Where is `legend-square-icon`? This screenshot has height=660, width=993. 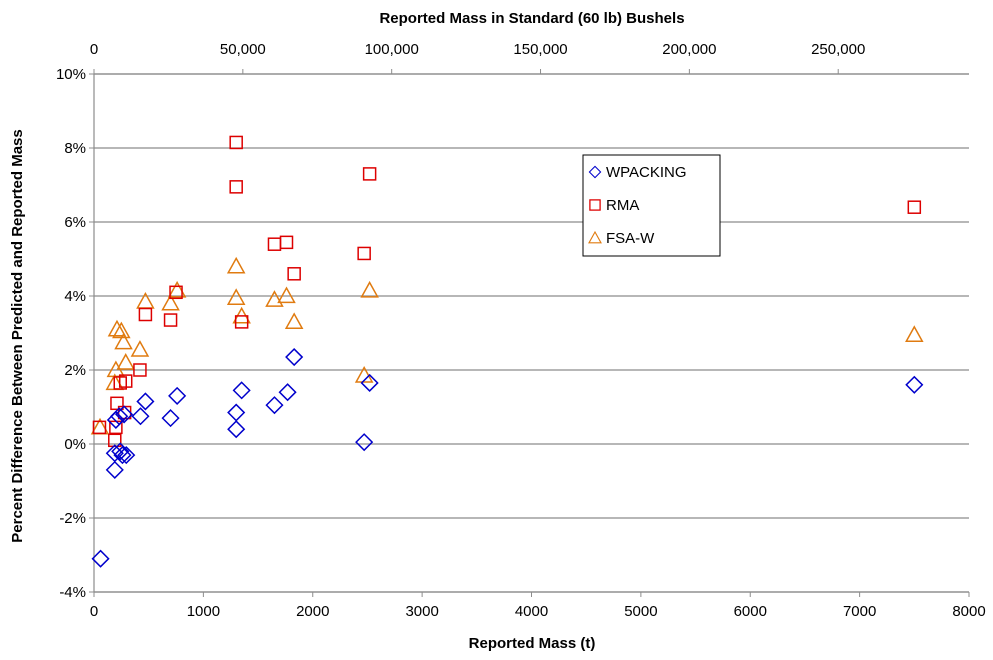
legend-square-icon is located at coordinates (595, 205).